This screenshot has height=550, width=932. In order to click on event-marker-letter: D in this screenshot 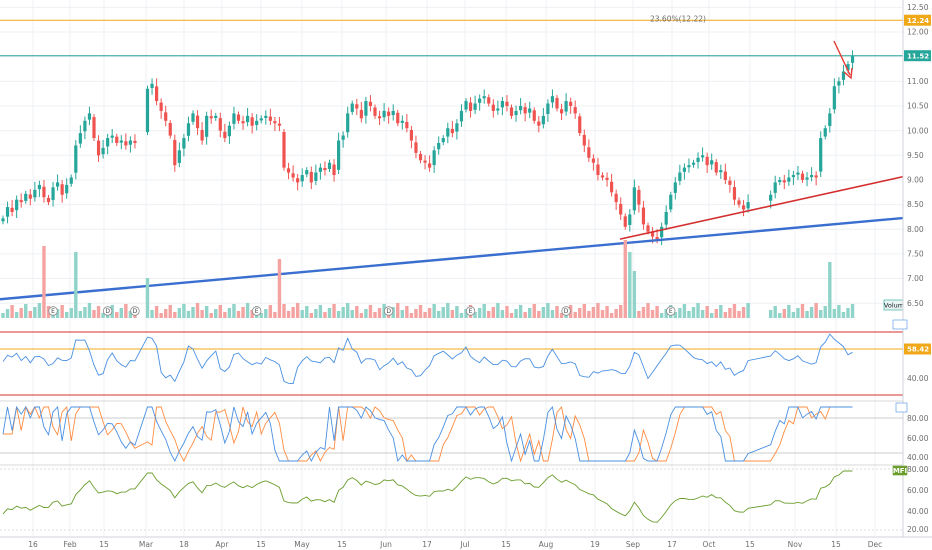, I will do `click(566, 311)`.